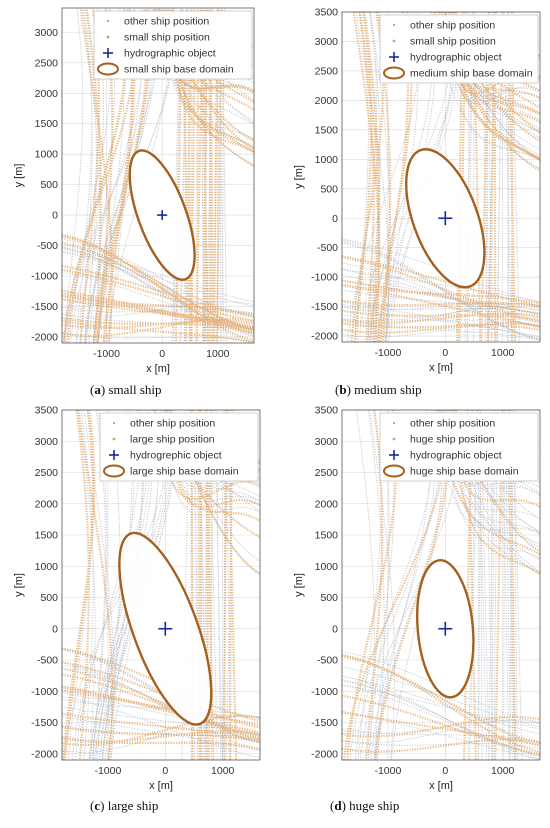 The width and height of the screenshot is (550, 828). Describe the element at coordinates (124, 805) in the screenshot. I see `panel-caption: (c) large ship` at that location.